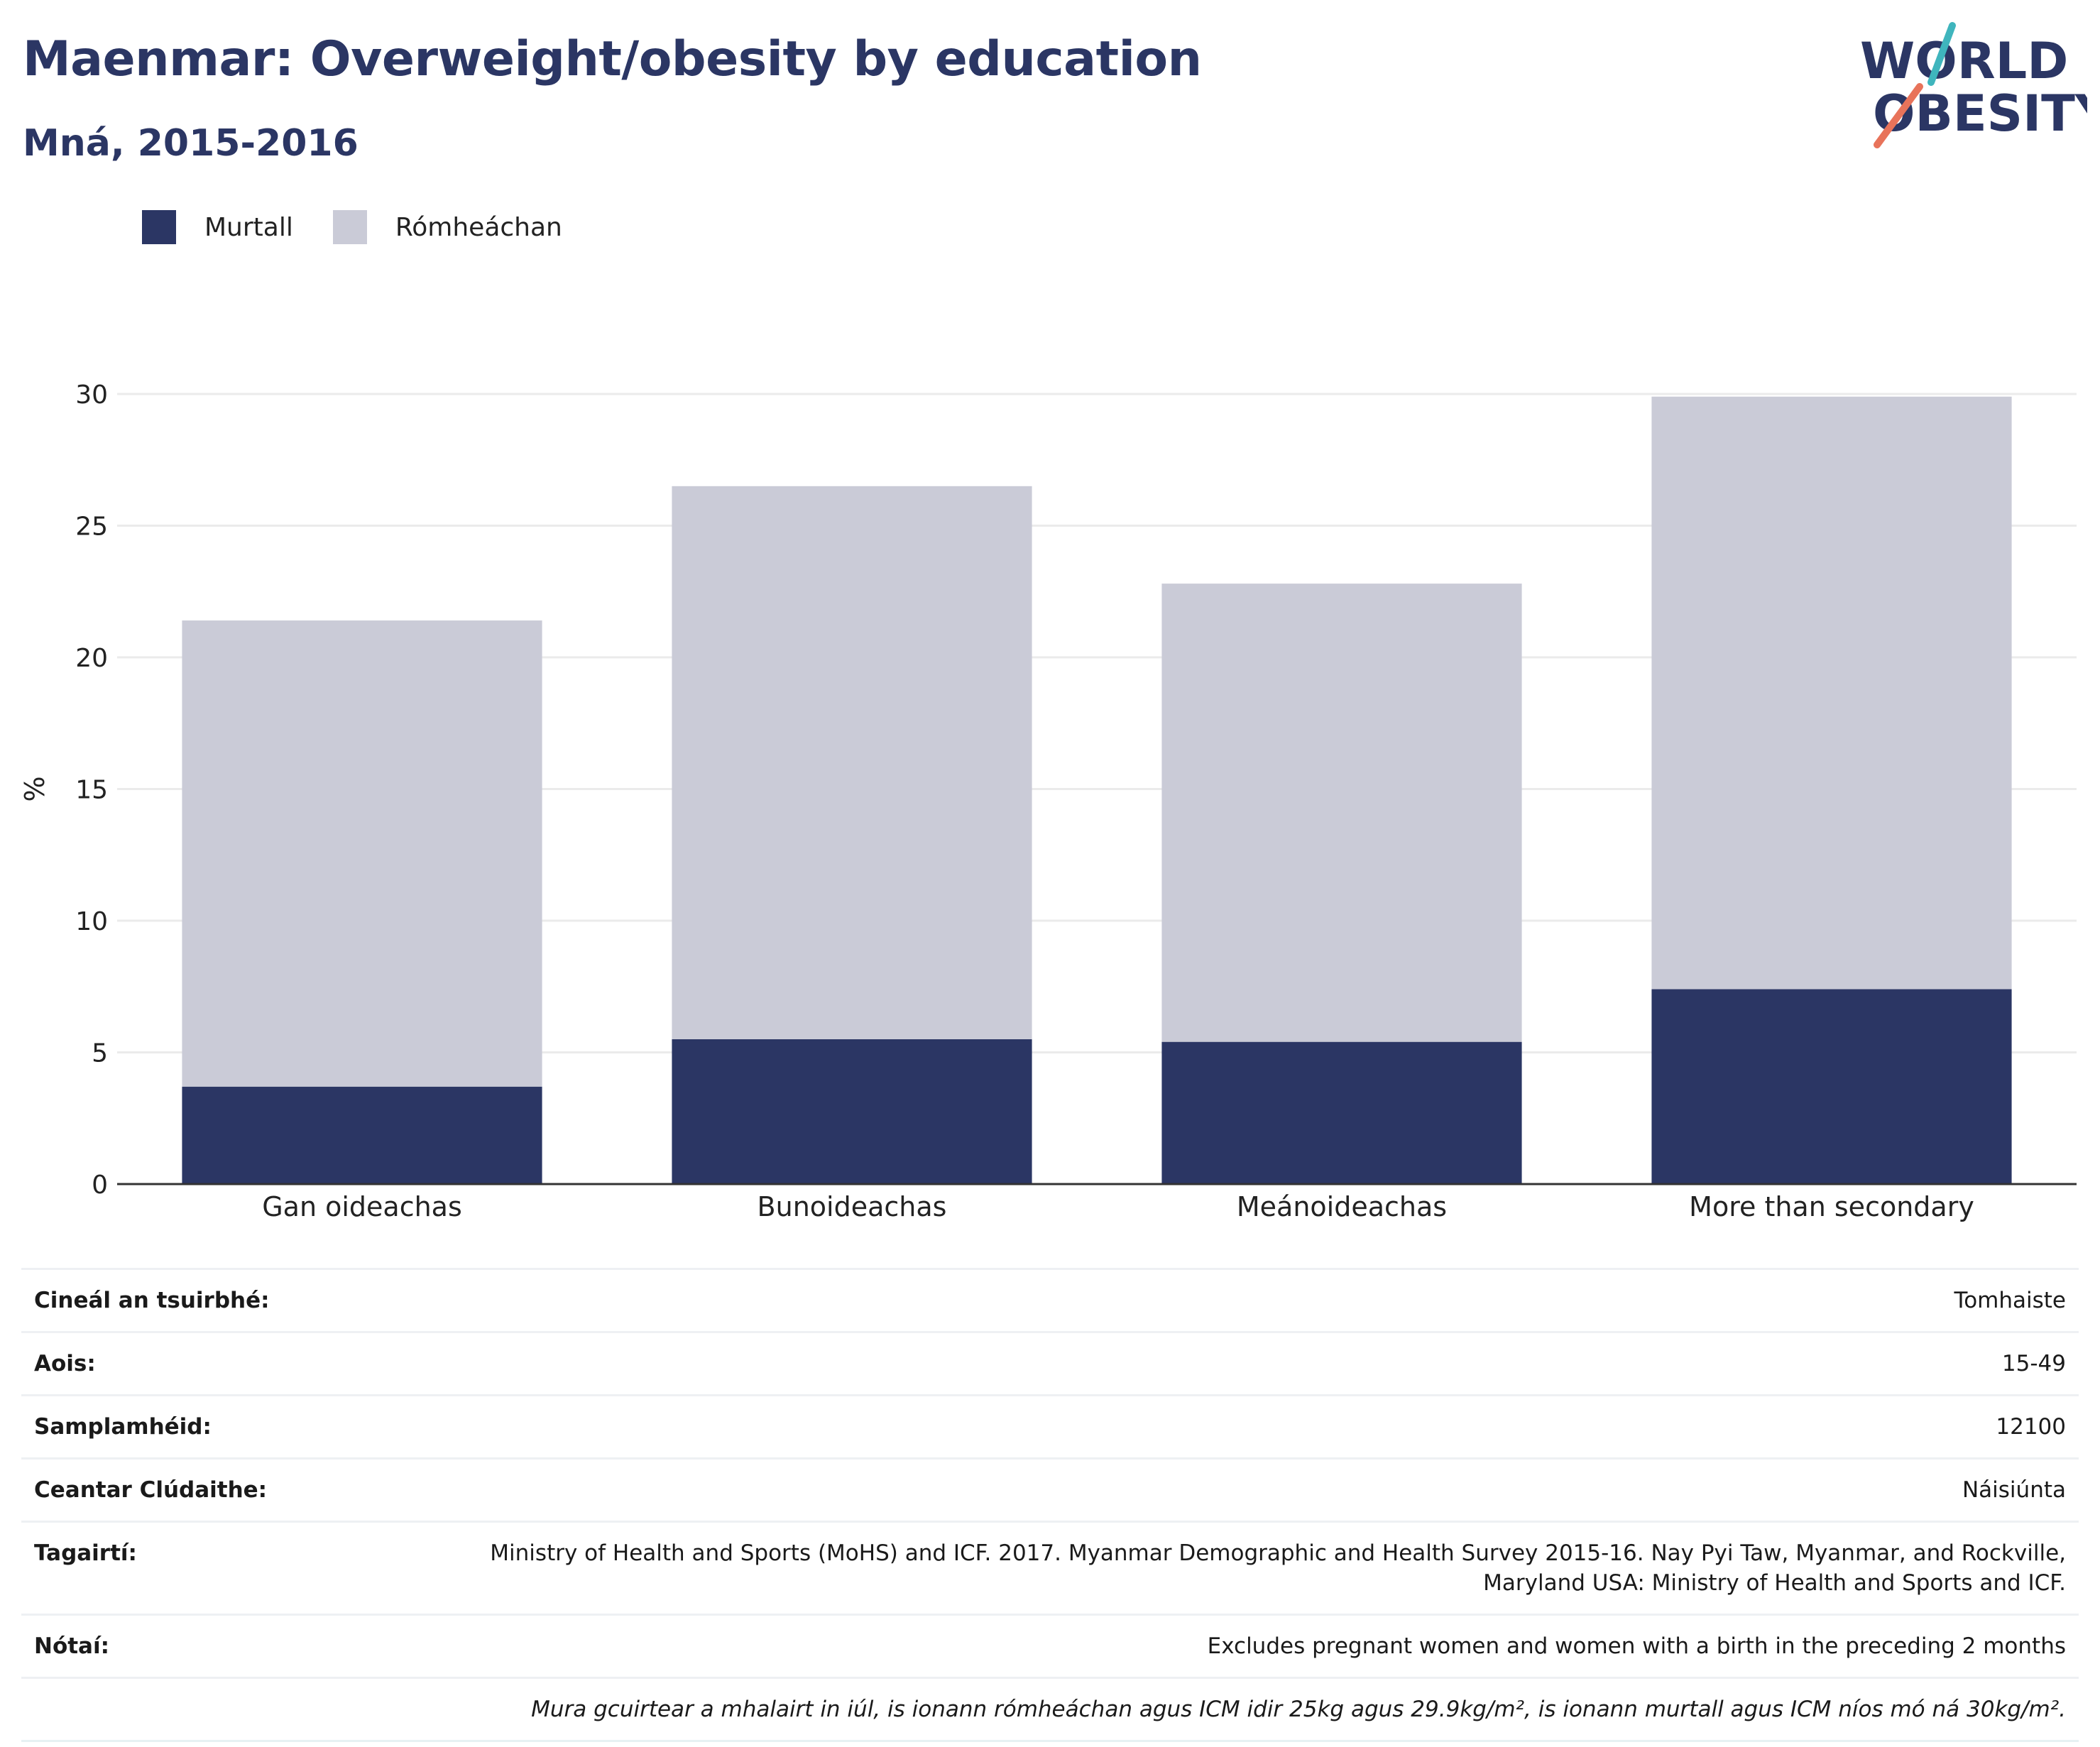 Image resolution: width=2100 pixels, height=1747 pixels. What do you see at coordinates (852, 1206) in the screenshot?
I see `x-tick-label: Bunoideachas` at bounding box center [852, 1206].